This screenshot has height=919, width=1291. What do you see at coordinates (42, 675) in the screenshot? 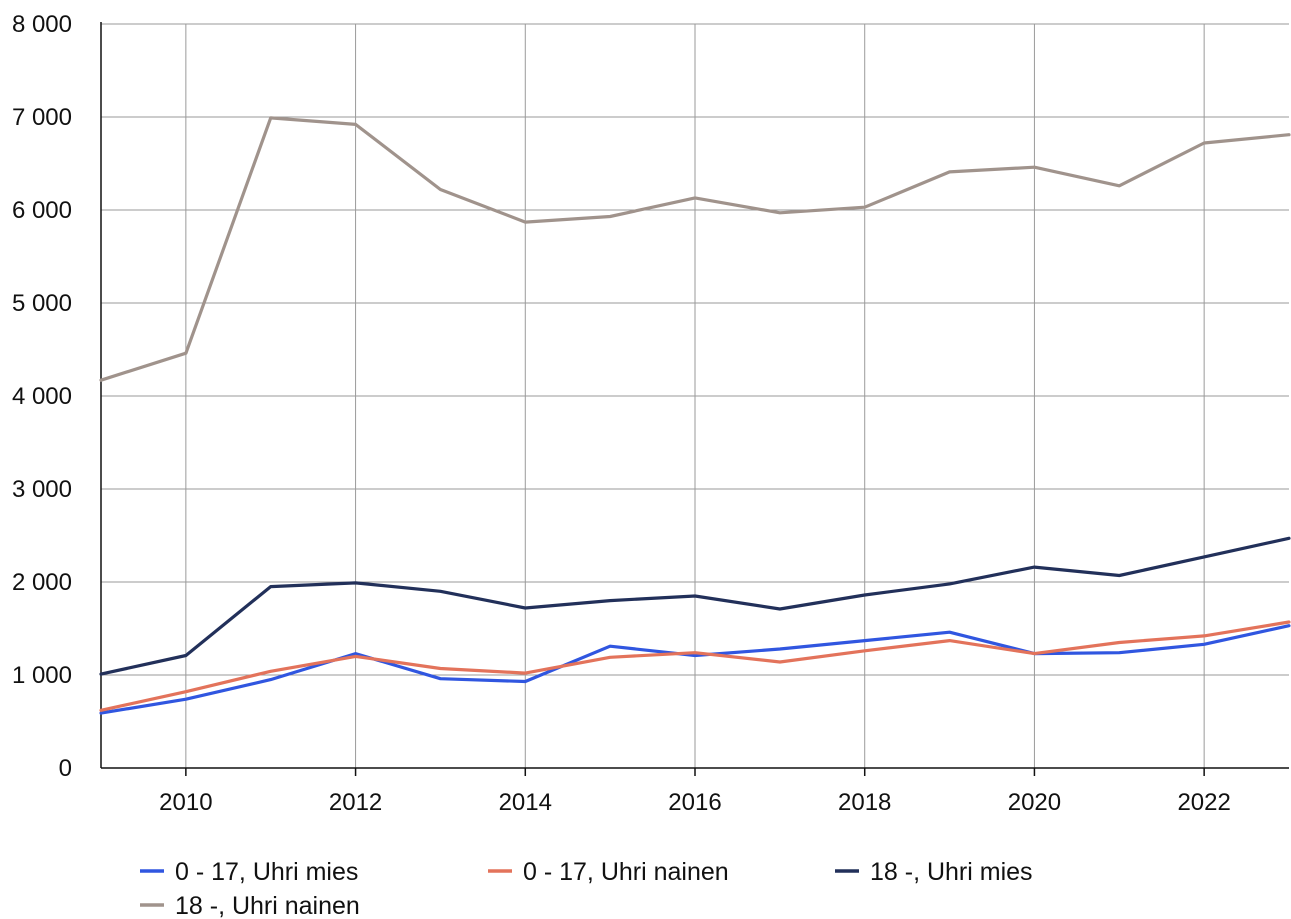
I see `y-tick-label: 1 000` at bounding box center [42, 675].